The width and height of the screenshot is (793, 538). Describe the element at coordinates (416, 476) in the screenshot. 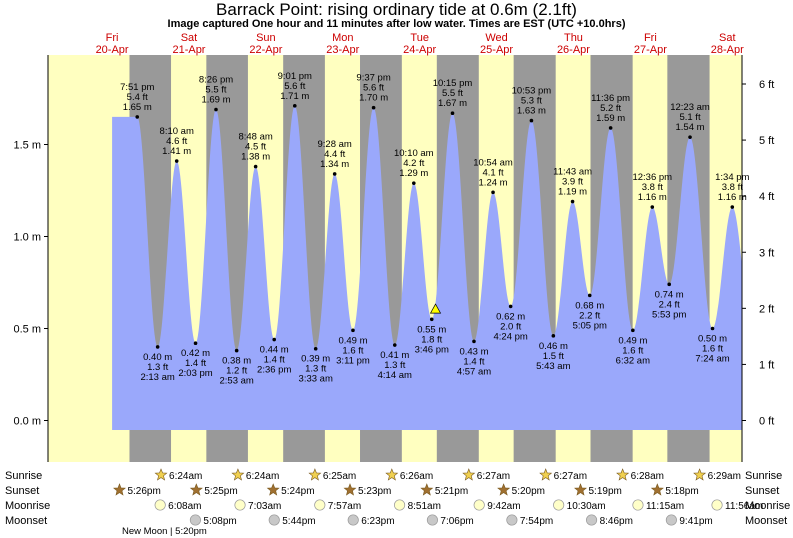

I see `sunrise-time: 6:26am` at that location.